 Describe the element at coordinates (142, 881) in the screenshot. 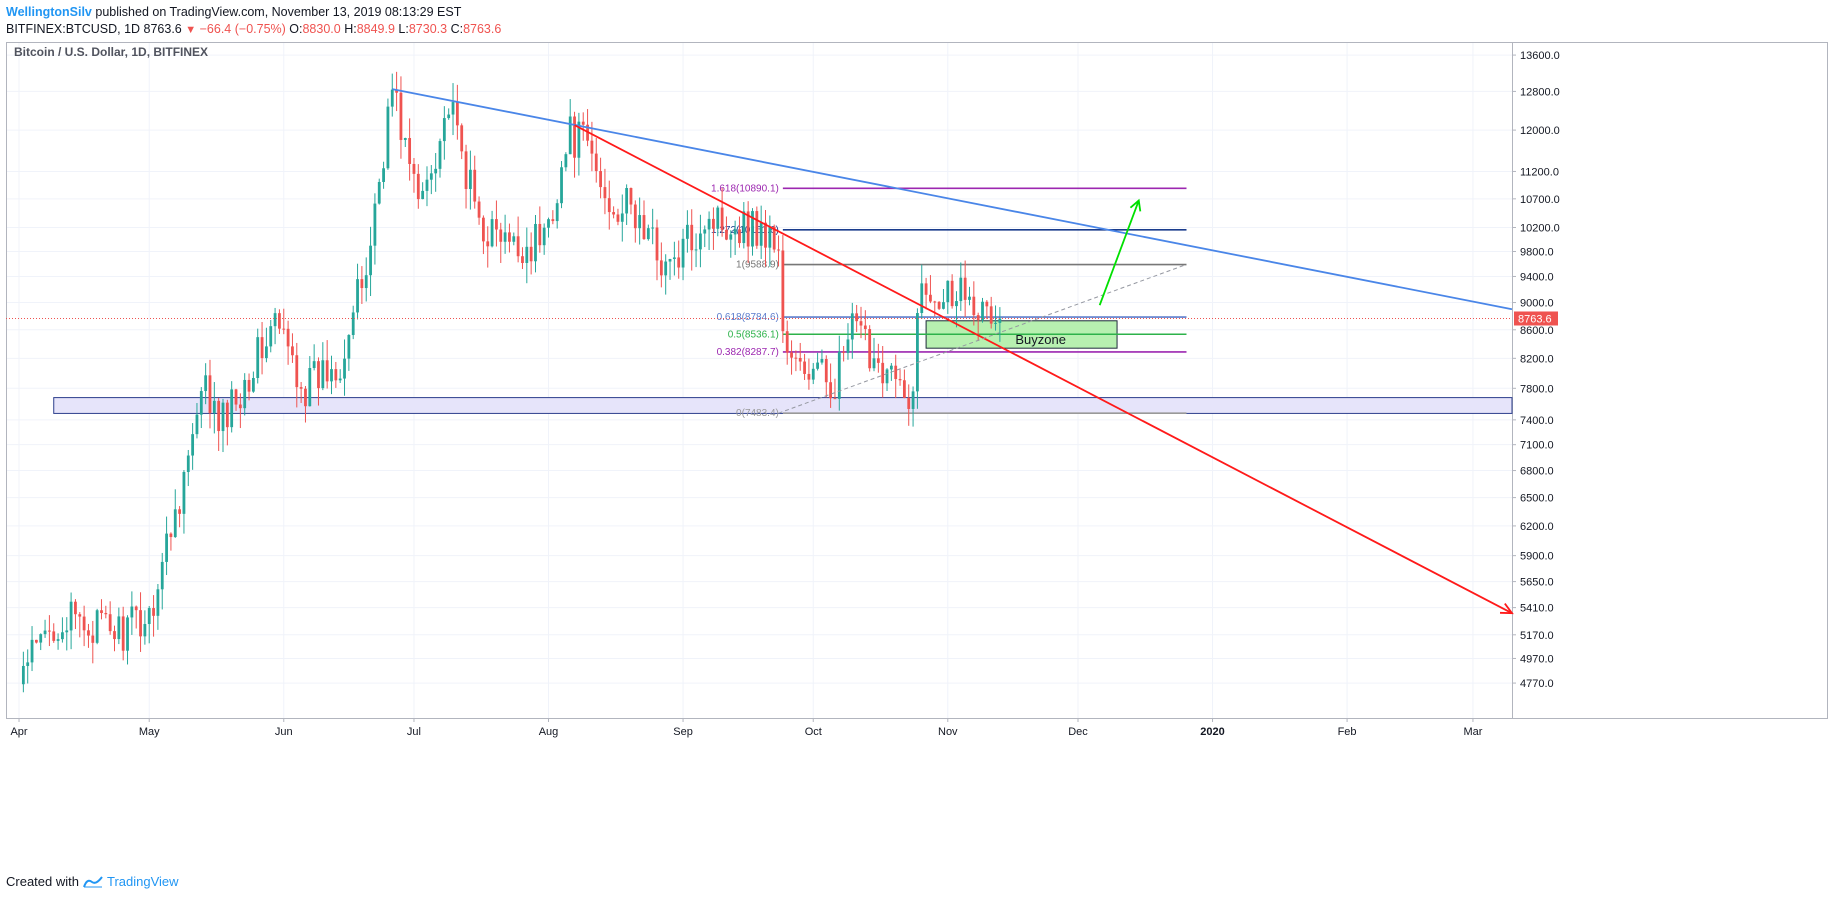

I see `tradingview-link: TradingView` at that location.